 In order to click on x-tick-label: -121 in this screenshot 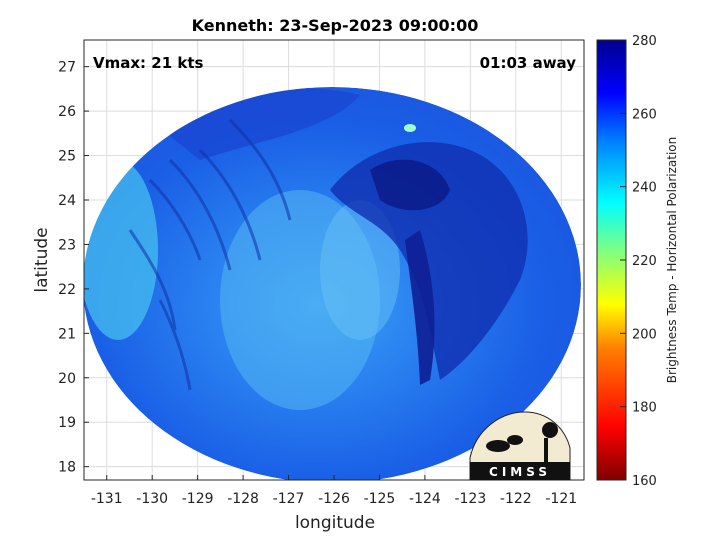, I will do `click(561, 499)`.